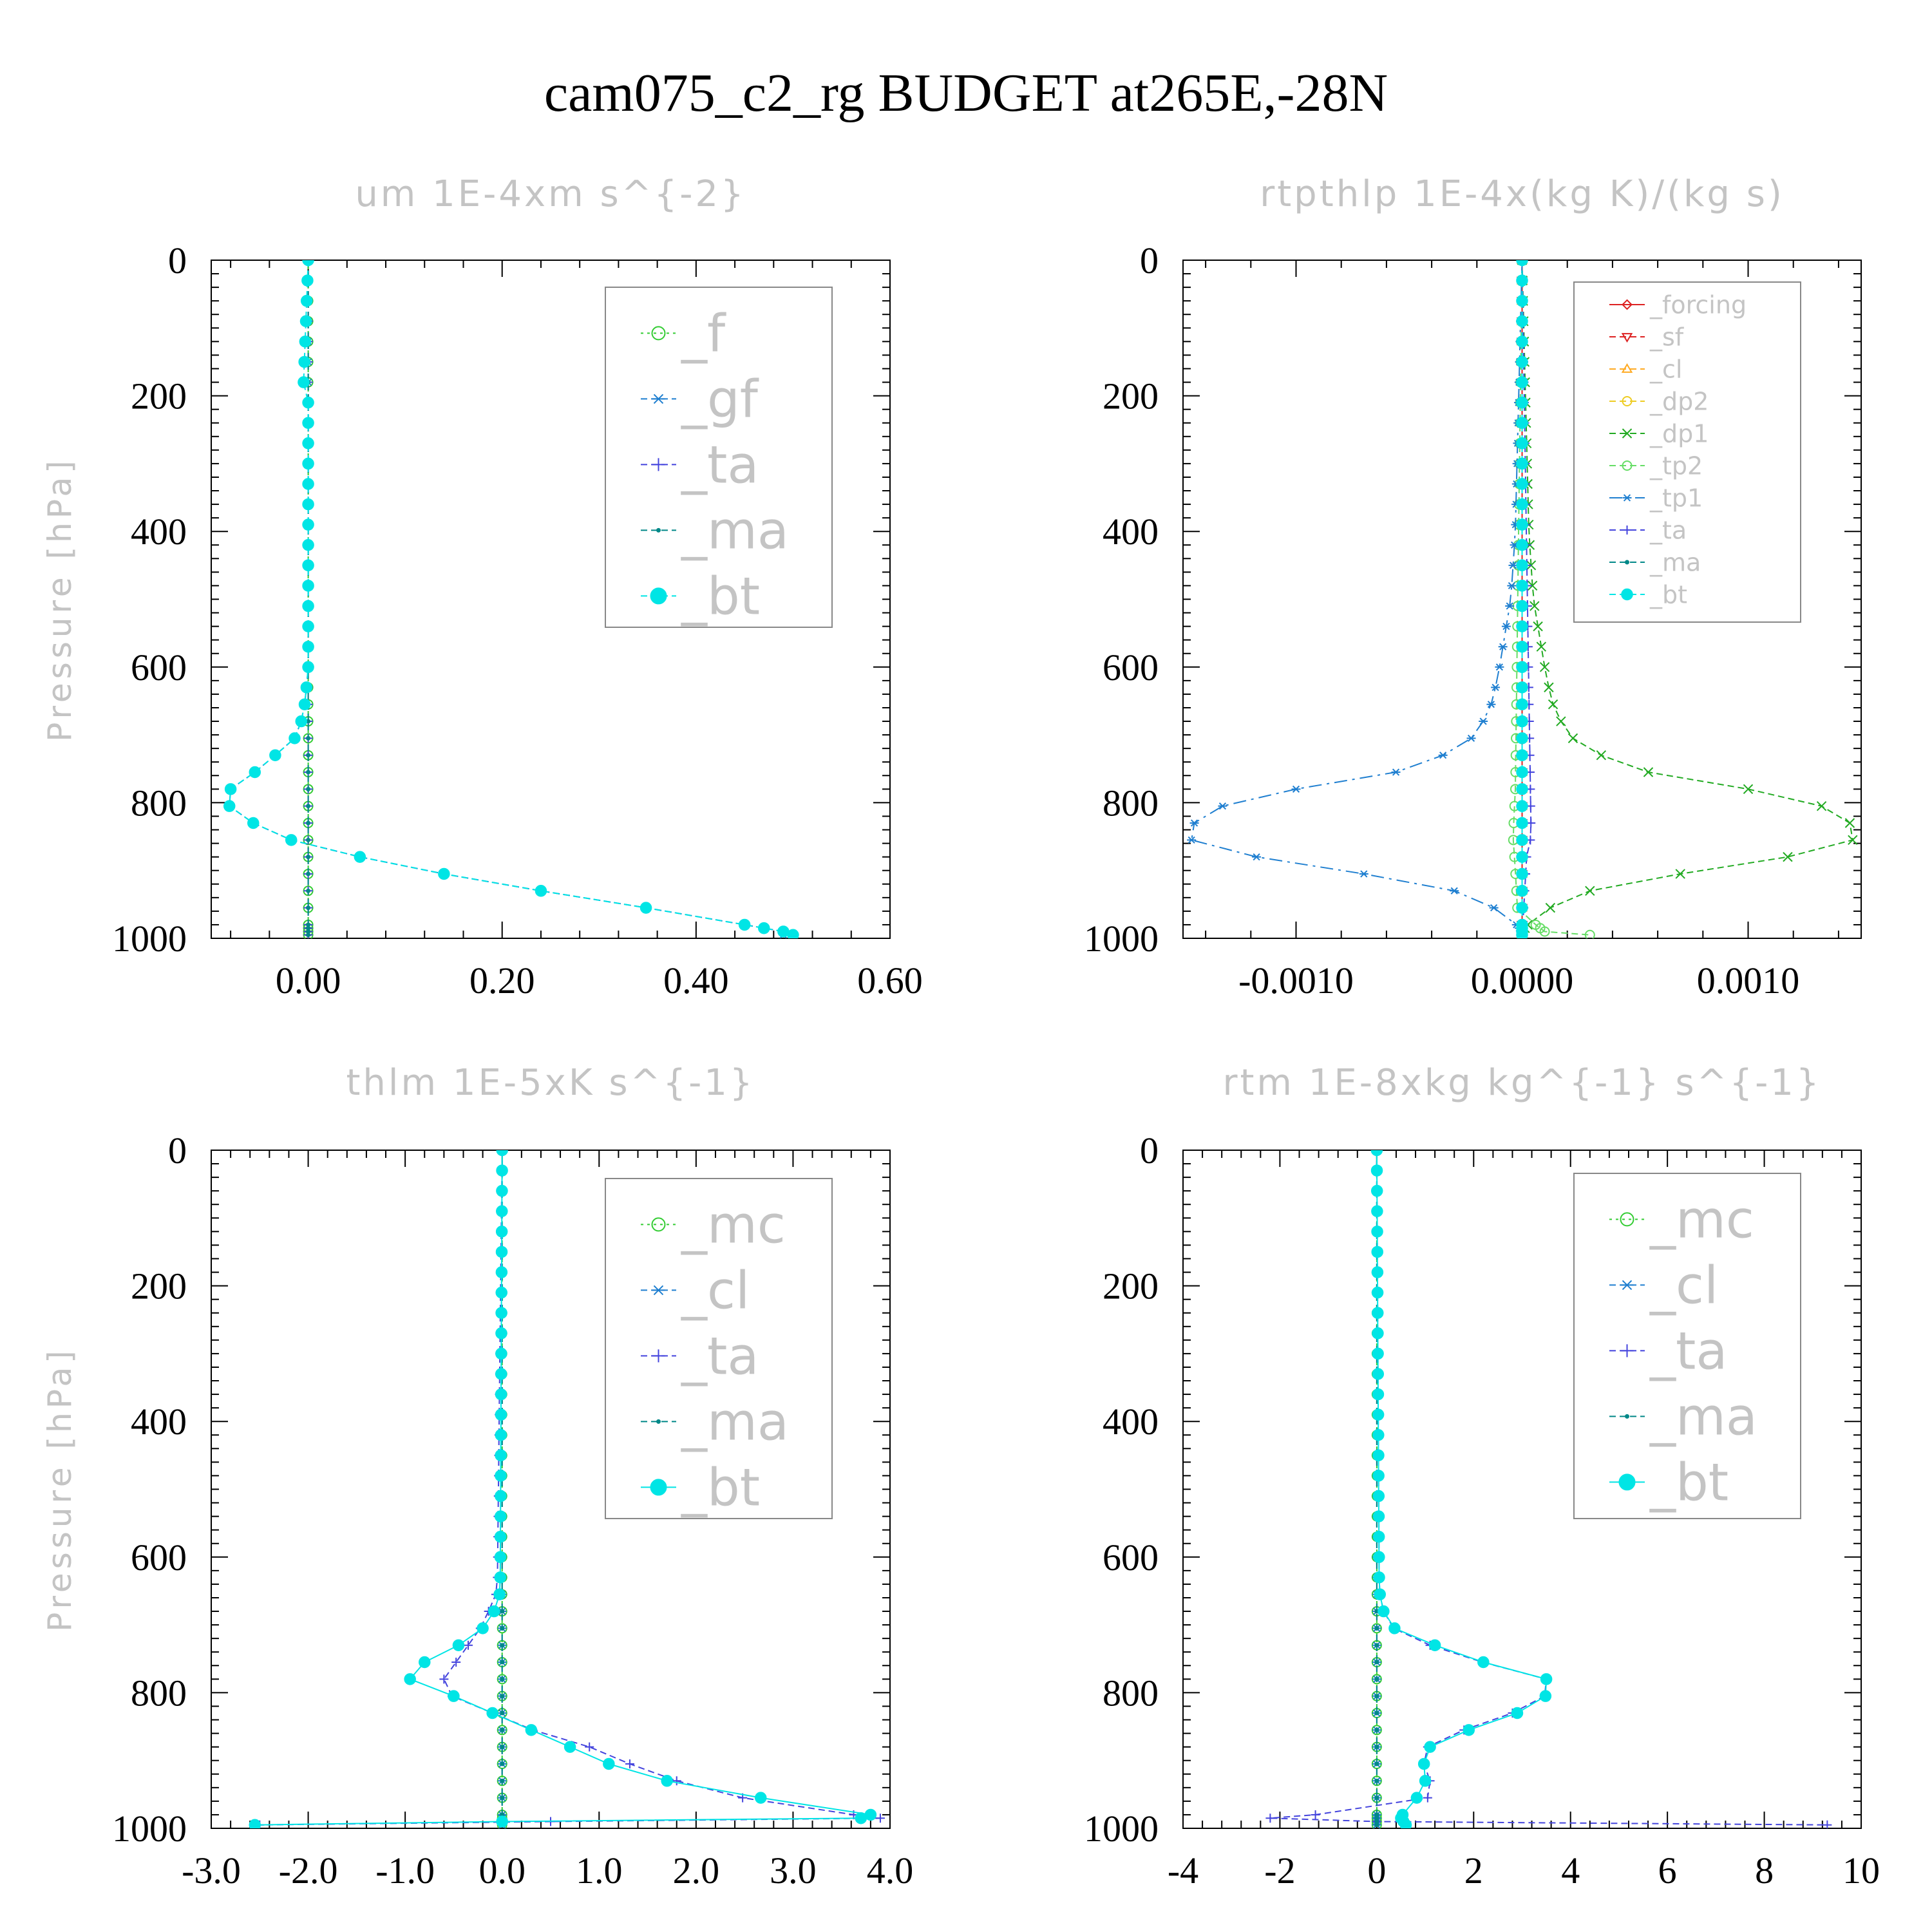 Image resolution: width=1932 pixels, height=1932 pixels. Describe the element at coordinates (1131, 1422) in the screenshot. I see `y-tick-label: 400` at that location.